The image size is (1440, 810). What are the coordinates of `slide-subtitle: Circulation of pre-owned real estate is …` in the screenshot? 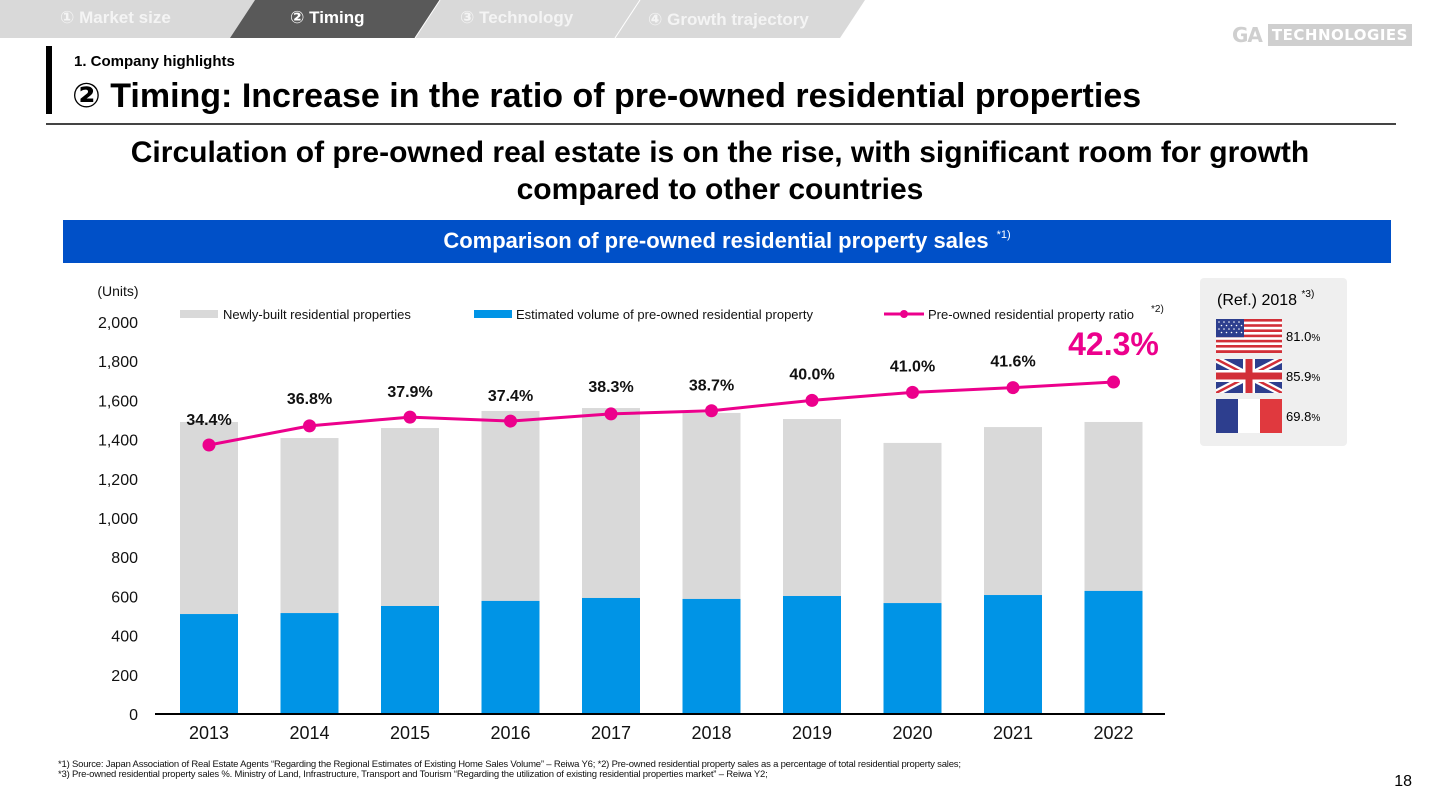 It's located at (720, 171).